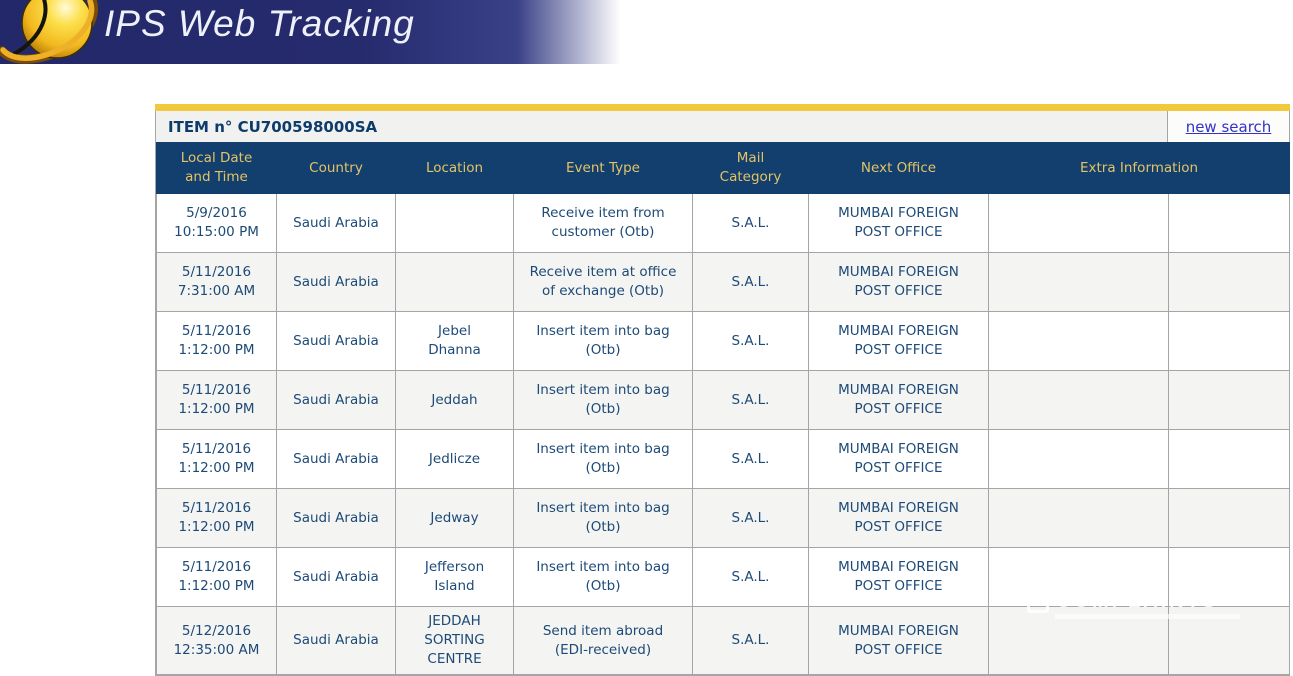 The image size is (1293, 676). I want to click on column-header-local-date-time: Local Date and Time, so click(216, 168).